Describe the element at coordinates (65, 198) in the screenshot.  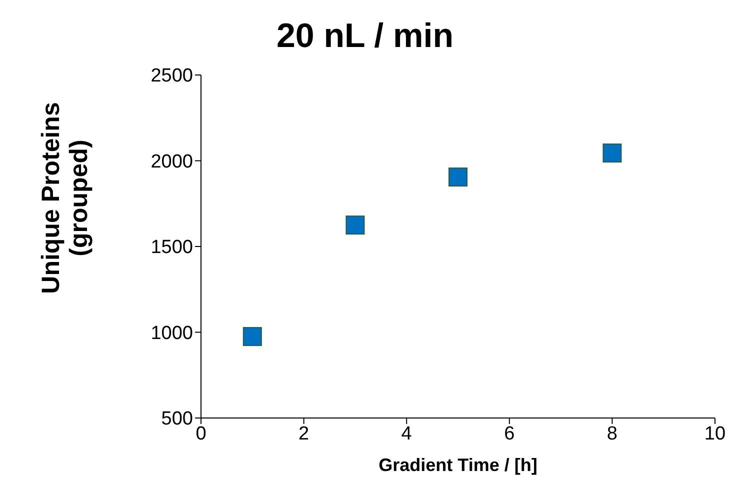
I see `y-axis-title: Unique Proteins (grouped)` at that location.